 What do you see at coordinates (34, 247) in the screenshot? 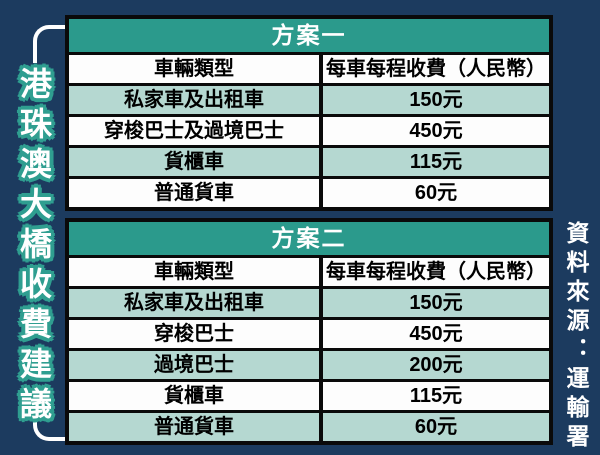
I see `page-title: 港珠澳大橋收費建議` at bounding box center [34, 247].